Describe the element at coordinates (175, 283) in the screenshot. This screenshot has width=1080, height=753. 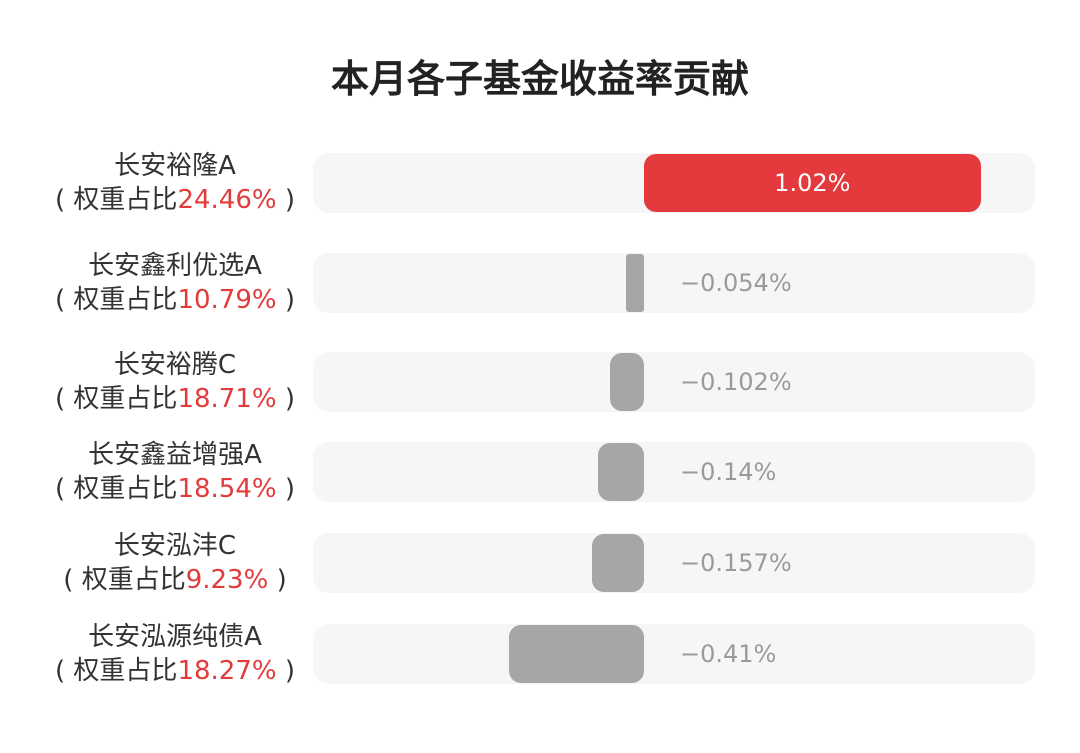
I see `fund-label: 长安鑫利优选A ( 权重占比10.79% )` at that location.